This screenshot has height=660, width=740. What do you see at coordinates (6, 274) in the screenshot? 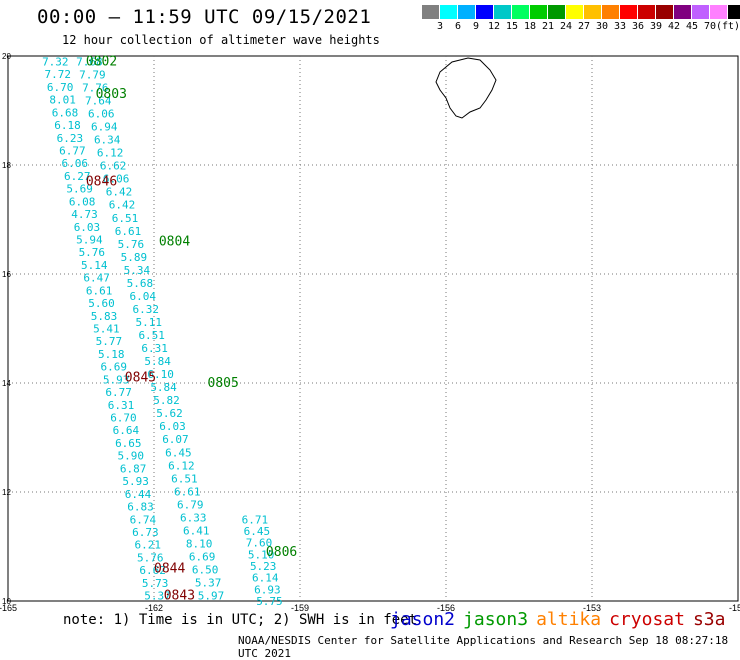
I see `latitude-tick-label: 16` at bounding box center [6, 274].